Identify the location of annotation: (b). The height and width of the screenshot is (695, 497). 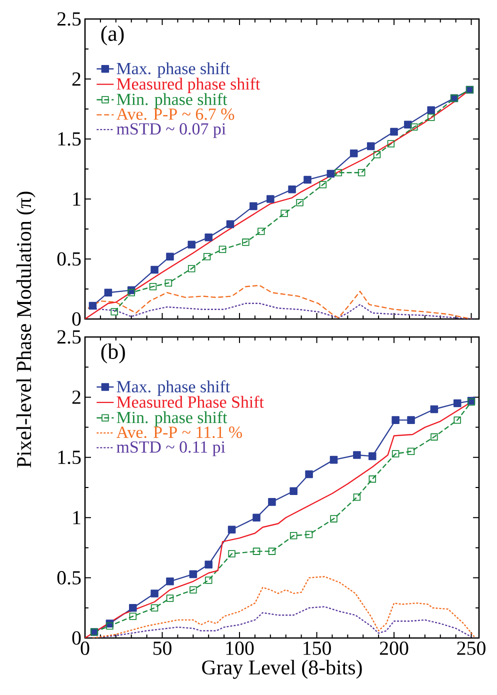
(113, 354).